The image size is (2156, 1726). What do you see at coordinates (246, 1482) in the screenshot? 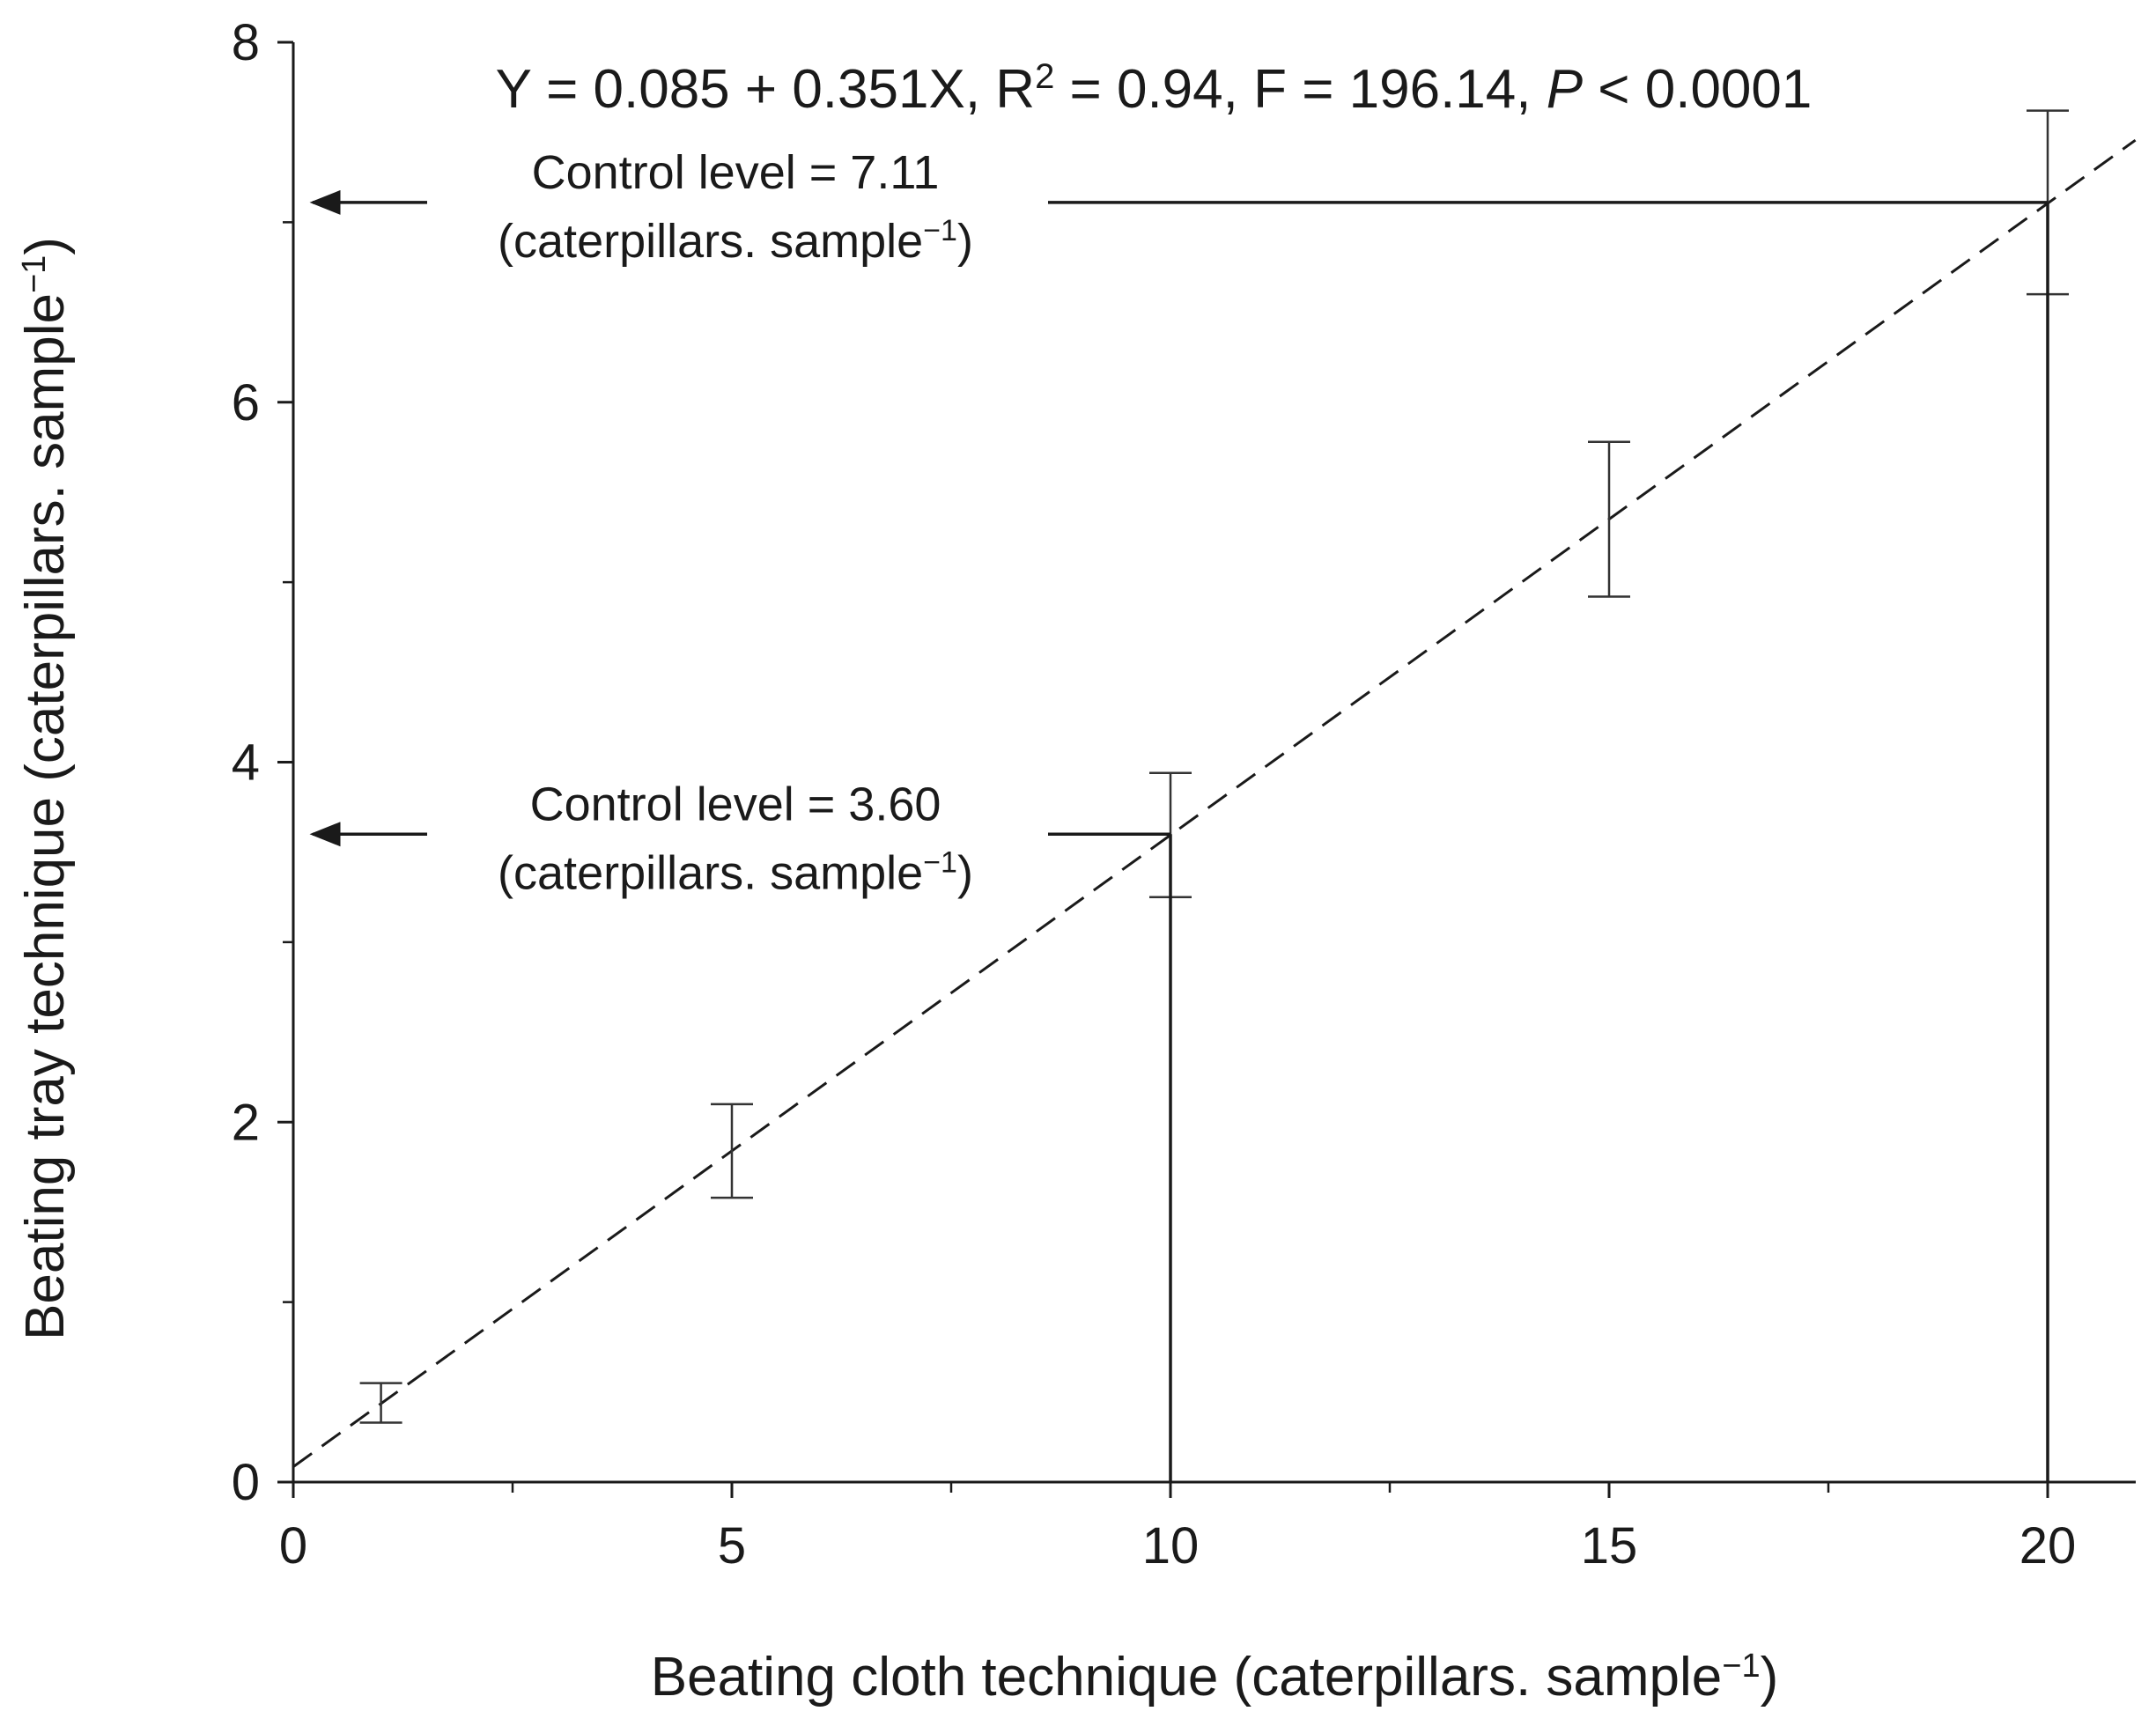
I see `y-tick-label: 0` at bounding box center [246, 1482].